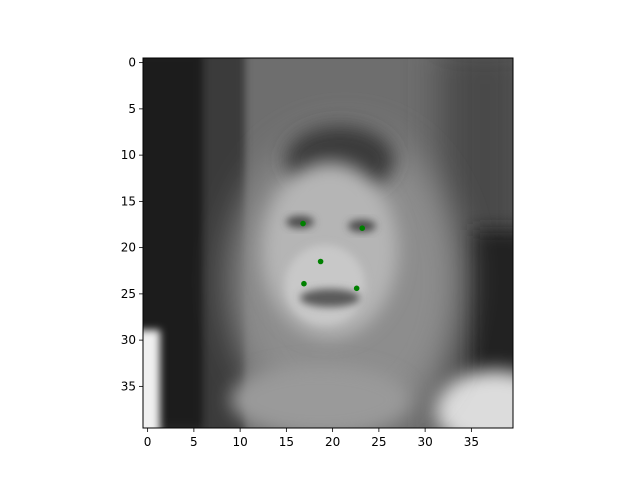 This screenshot has height=480, width=640. What do you see at coordinates (471, 442) in the screenshot?
I see `x-tick-label: 35` at bounding box center [471, 442].